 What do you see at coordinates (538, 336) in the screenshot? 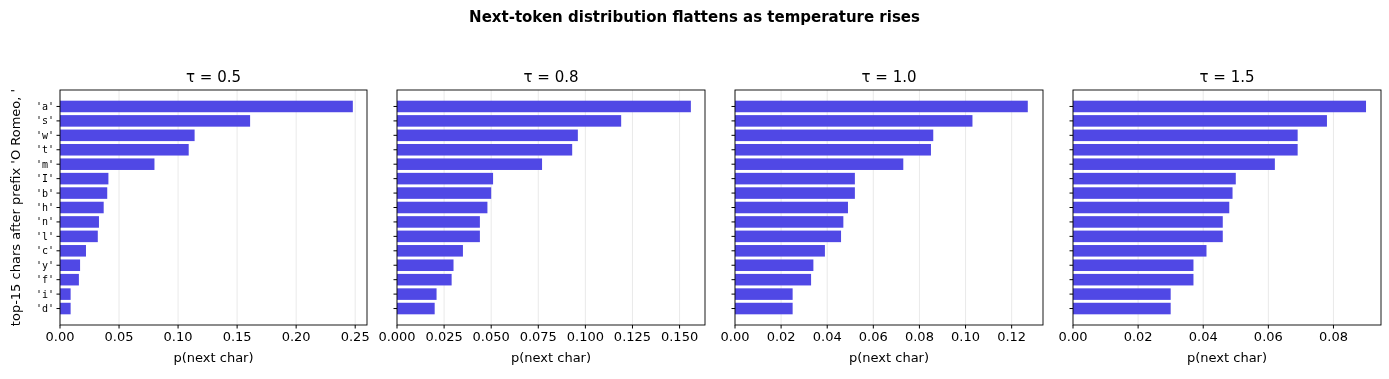
I see `x-tick-label: 0.075` at bounding box center [538, 336].